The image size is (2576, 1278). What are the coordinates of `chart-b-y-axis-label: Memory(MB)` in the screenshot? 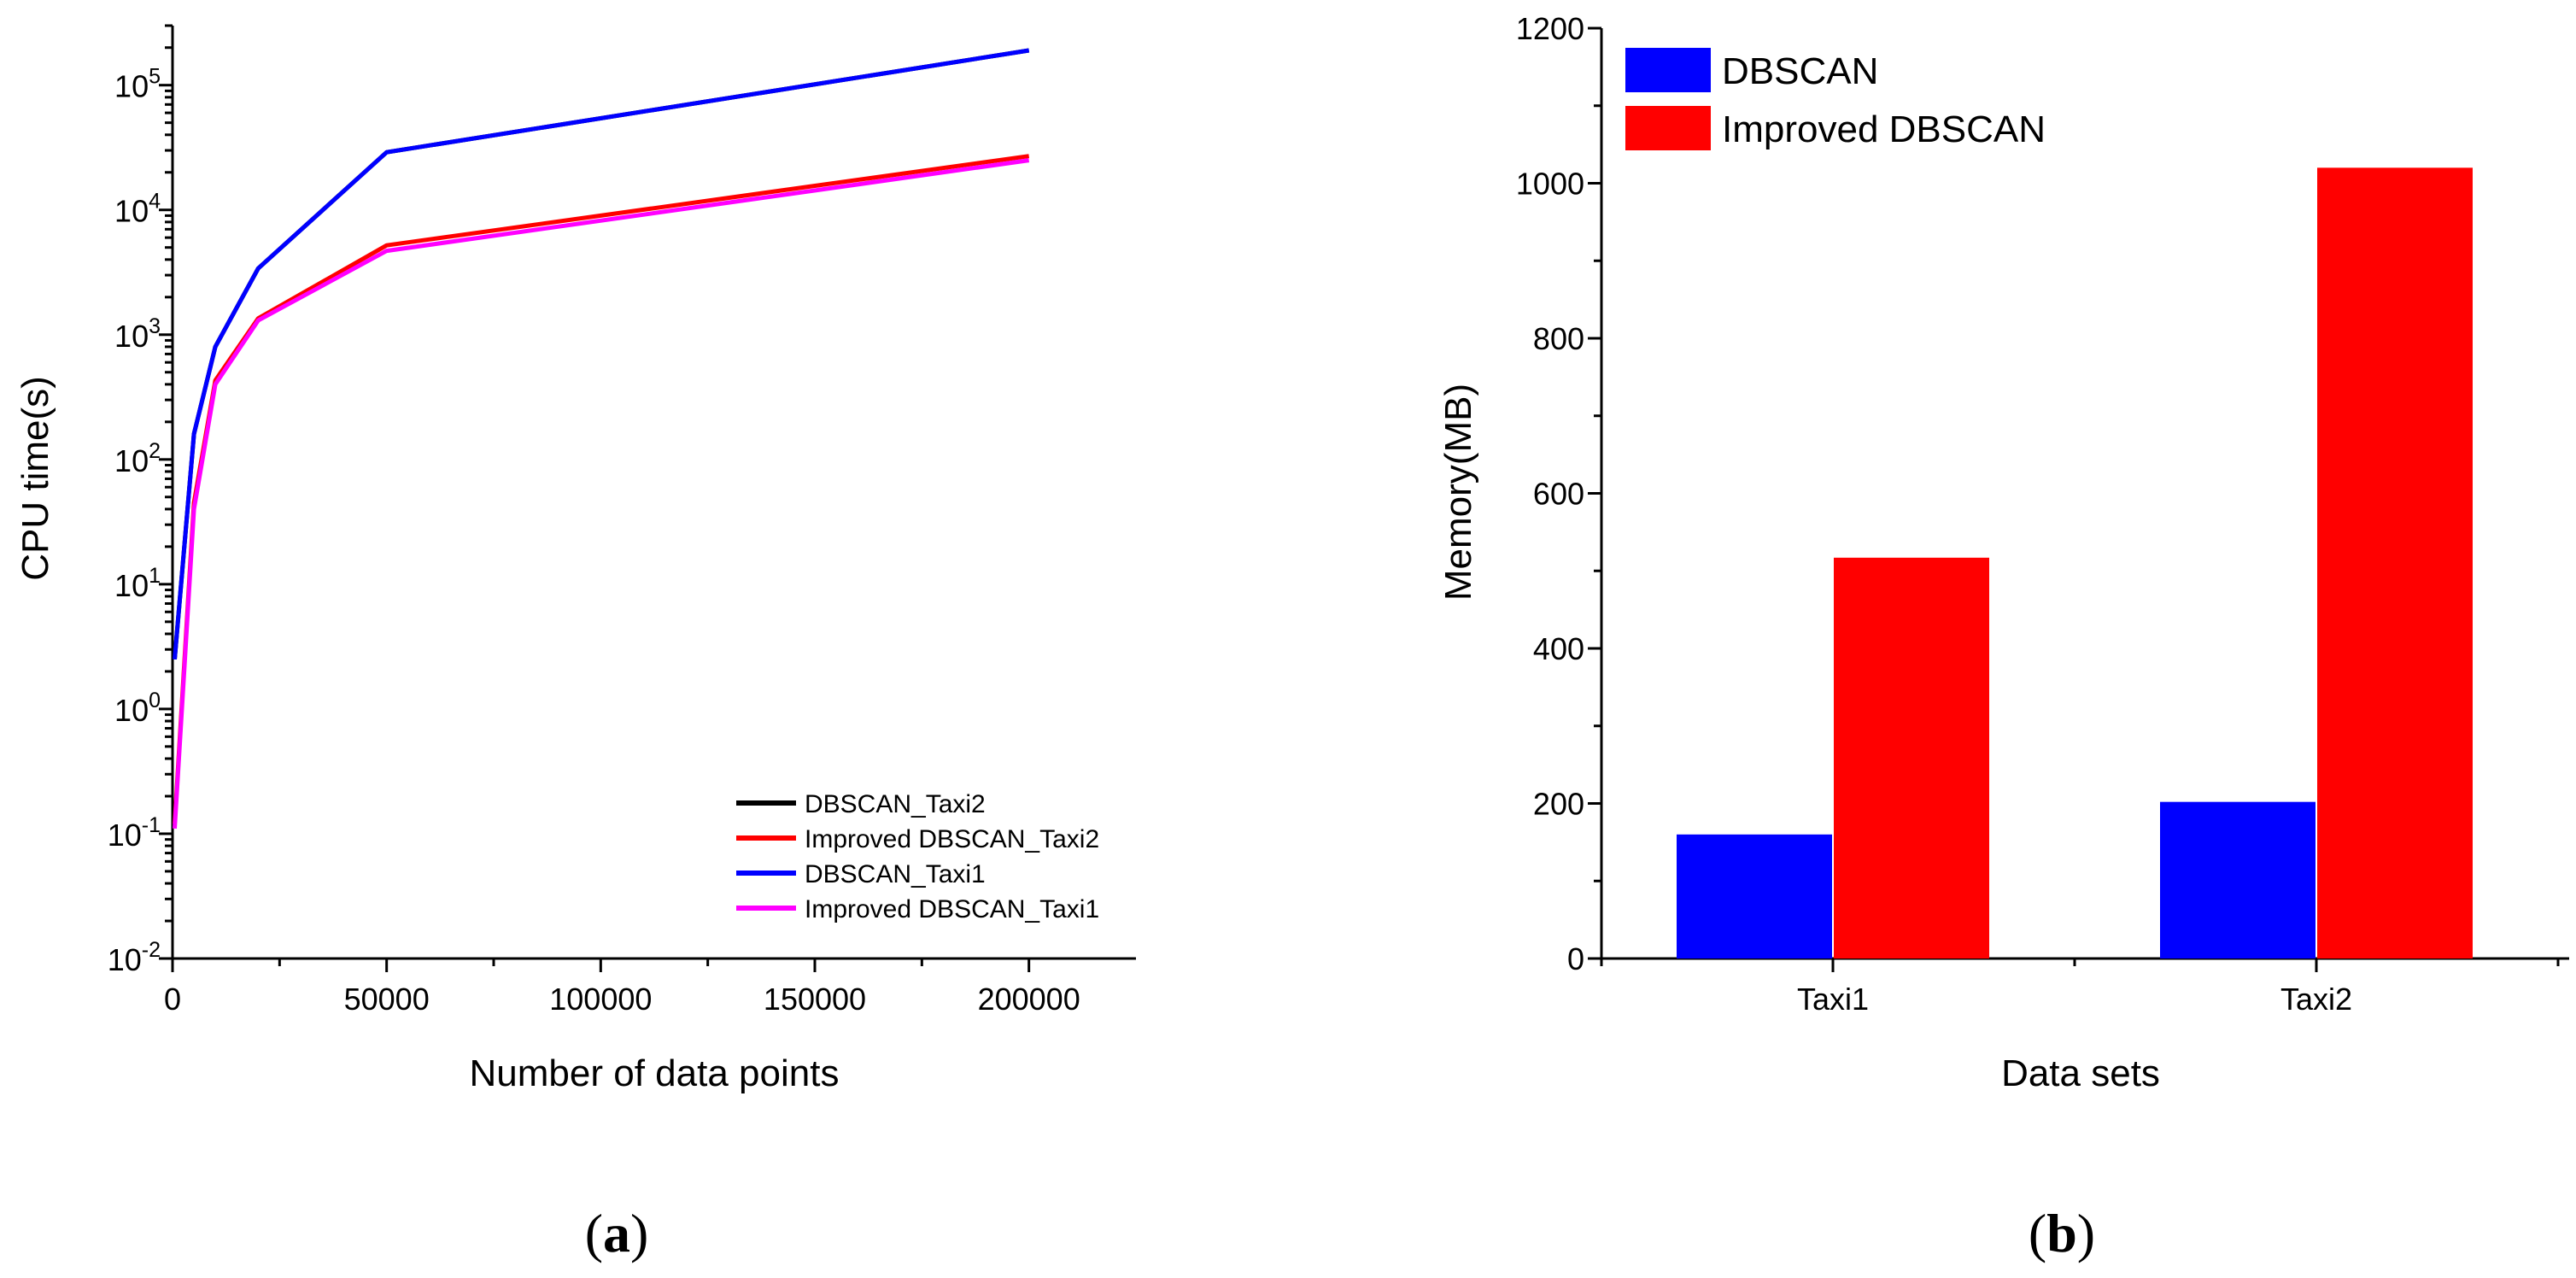 It's located at (1458, 492).